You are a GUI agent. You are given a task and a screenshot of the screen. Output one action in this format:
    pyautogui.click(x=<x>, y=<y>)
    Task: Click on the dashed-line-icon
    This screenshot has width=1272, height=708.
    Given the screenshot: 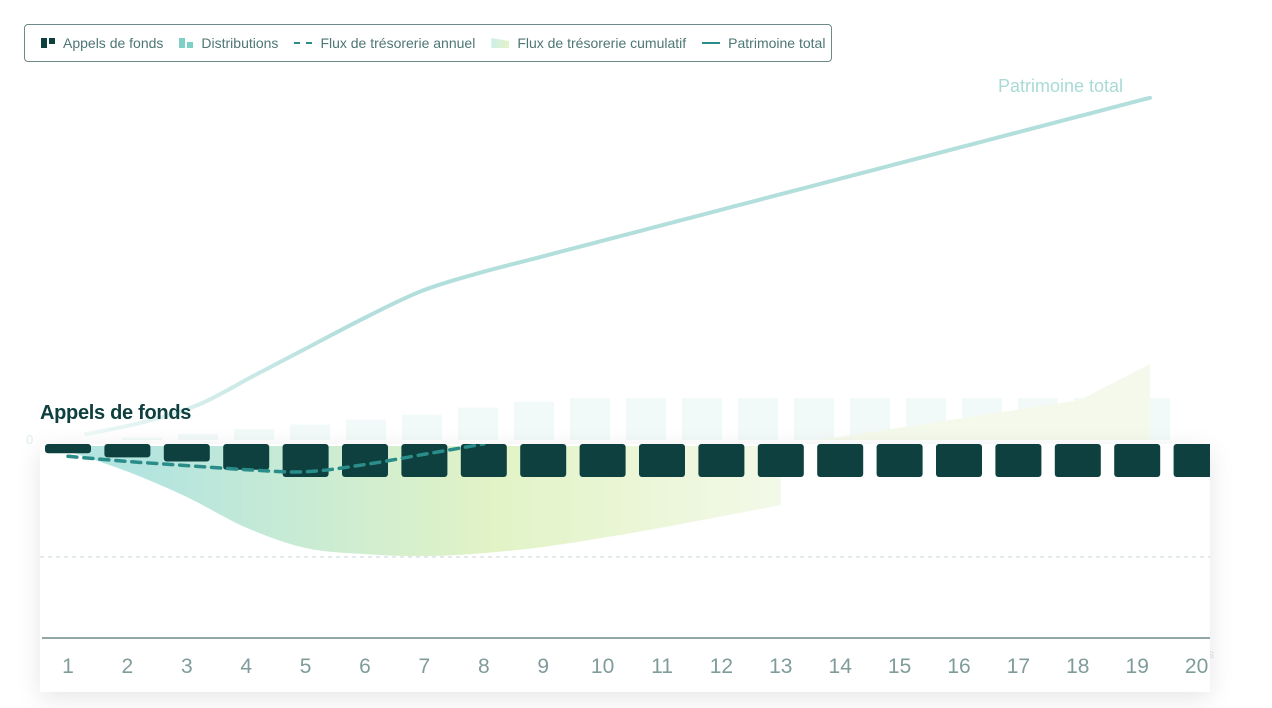 What is the action you would take?
    pyautogui.click(x=303, y=43)
    